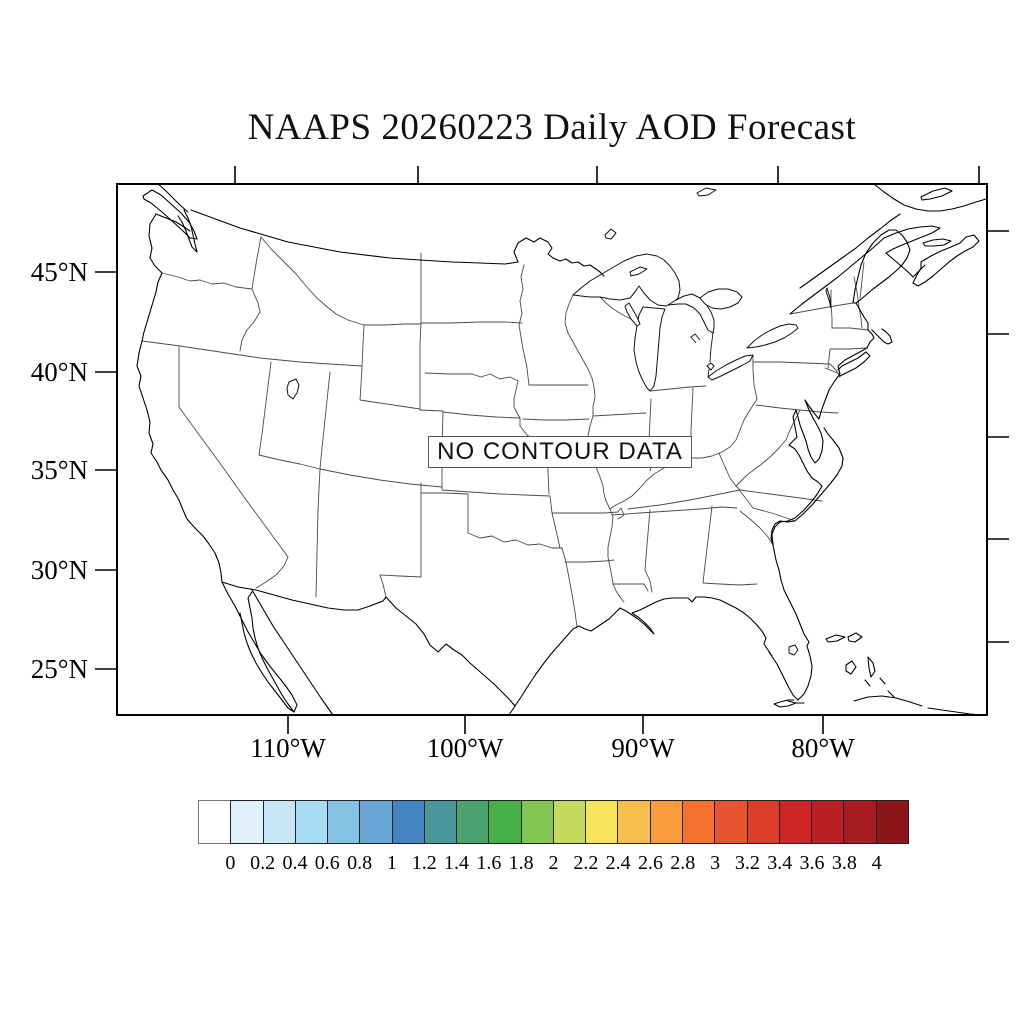  Describe the element at coordinates (747, 863) in the screenshot. I see `colorbar-tick-label: 3.2` at that location.